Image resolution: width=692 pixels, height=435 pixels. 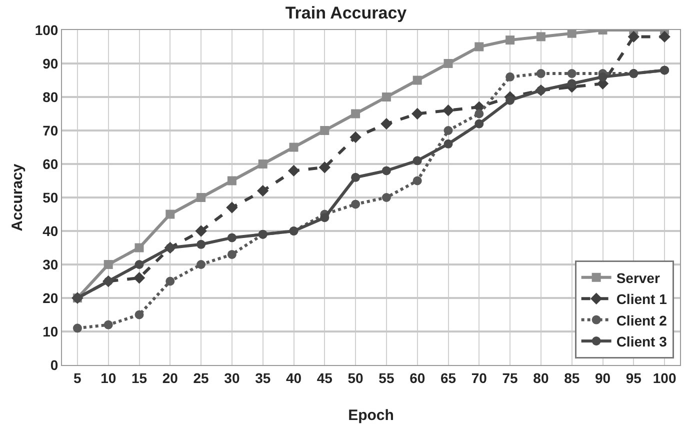 What do you see at coordinates (50, 331) in the screenshot?
I see `y-tick-label: 10` at bounding box center [50, 331].